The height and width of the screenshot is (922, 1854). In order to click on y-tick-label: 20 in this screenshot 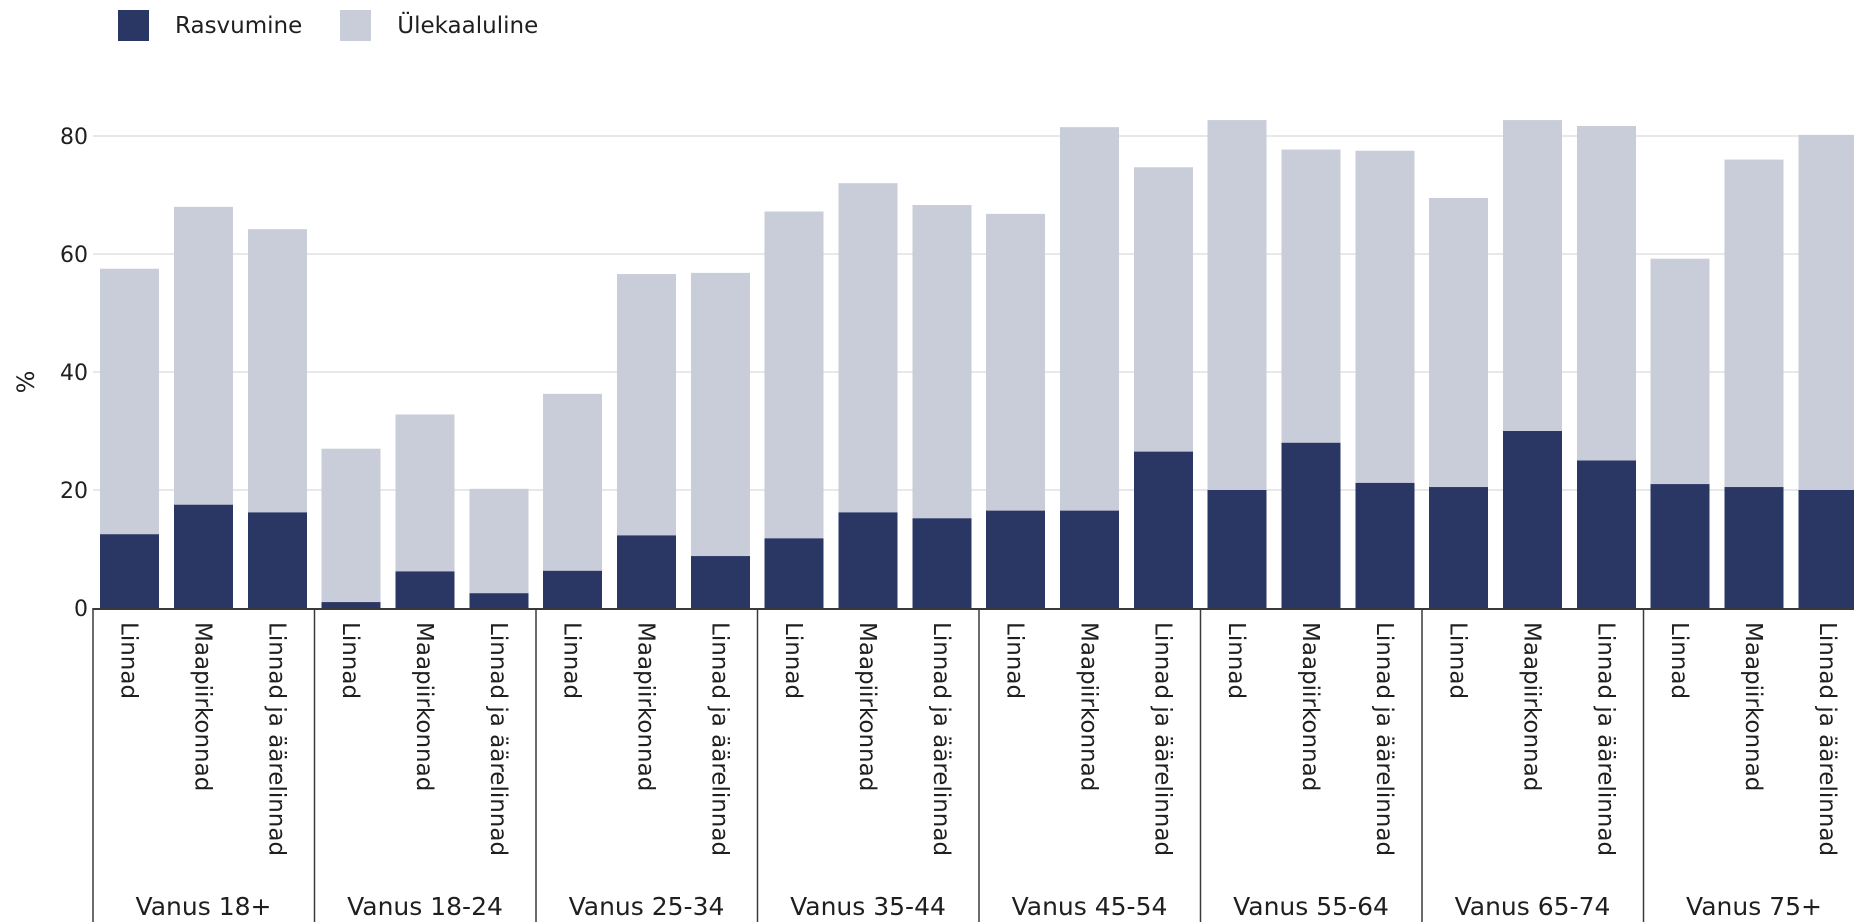, I will do `click(74, 491)`.